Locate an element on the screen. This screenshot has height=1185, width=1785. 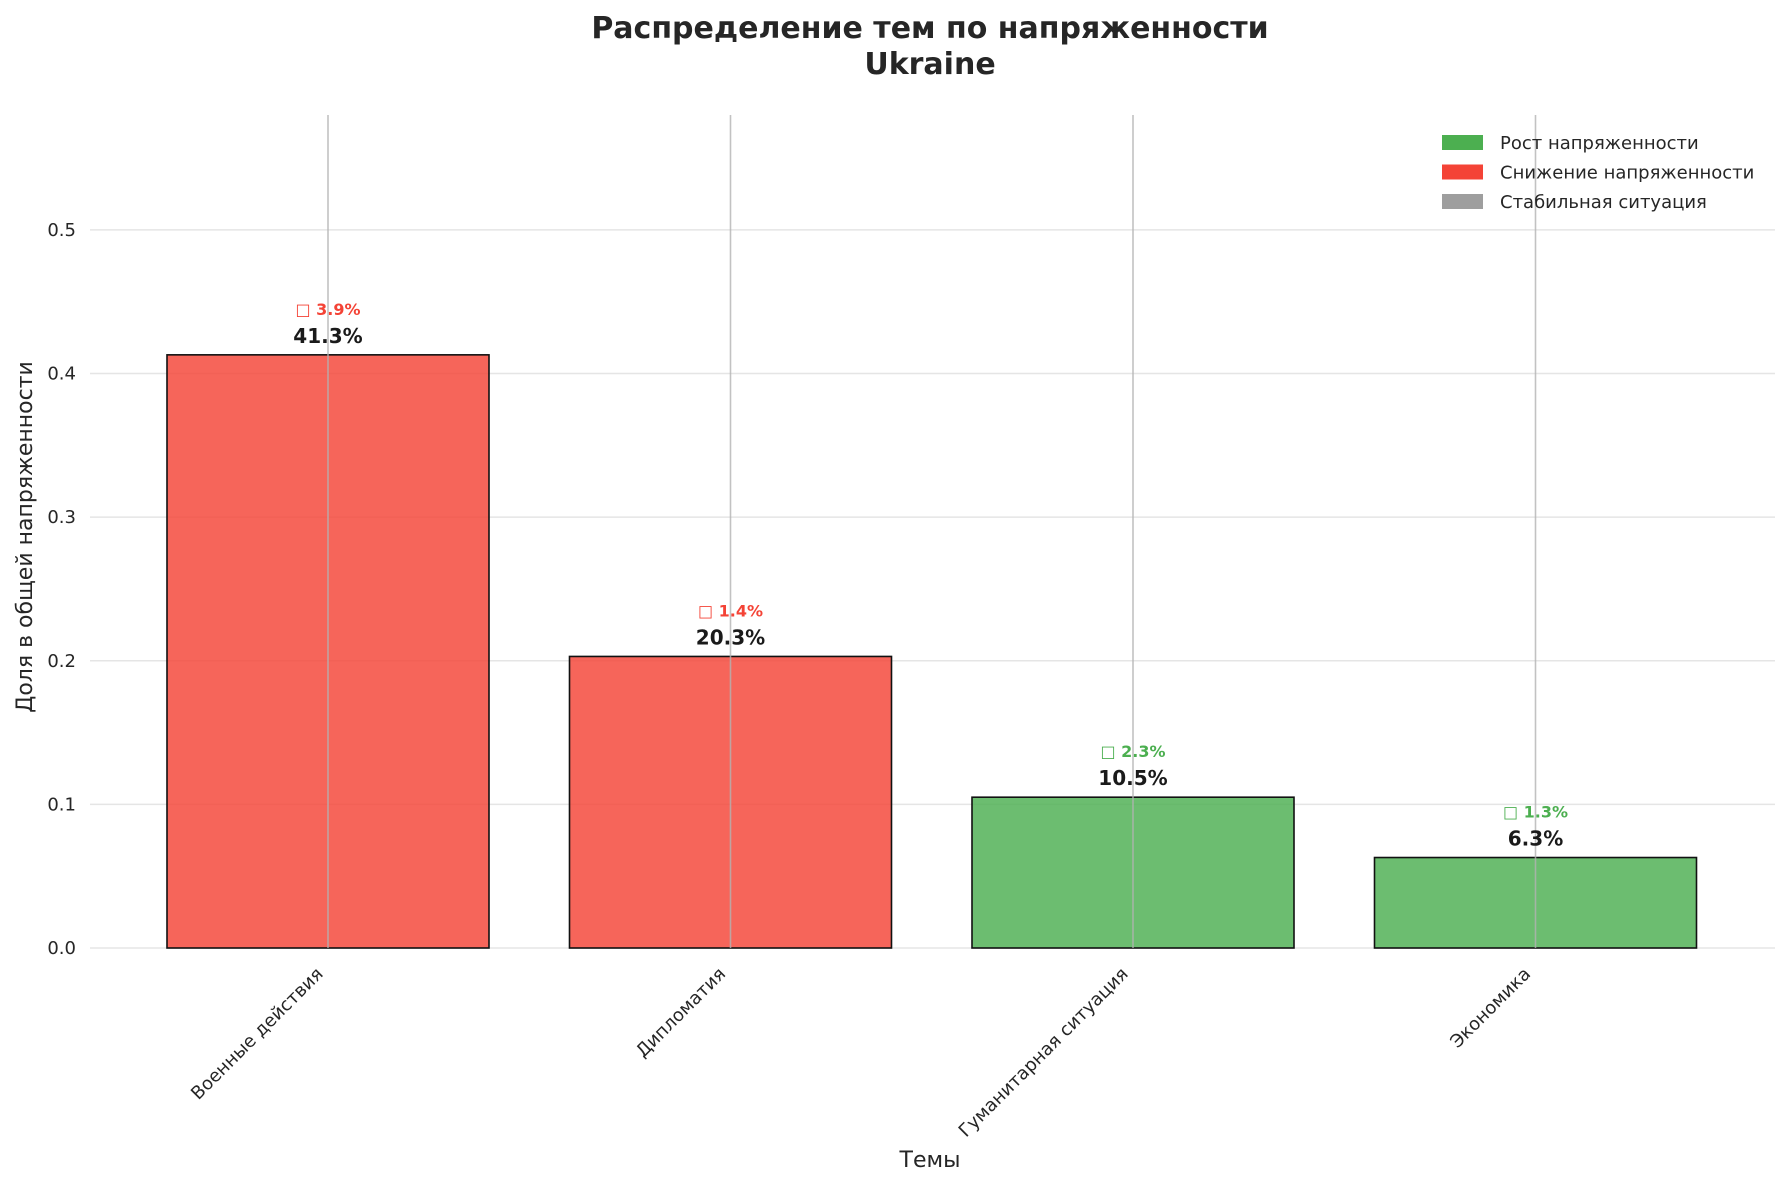
chart-subtitle: Ukraine is located at coordinates (929, 64).